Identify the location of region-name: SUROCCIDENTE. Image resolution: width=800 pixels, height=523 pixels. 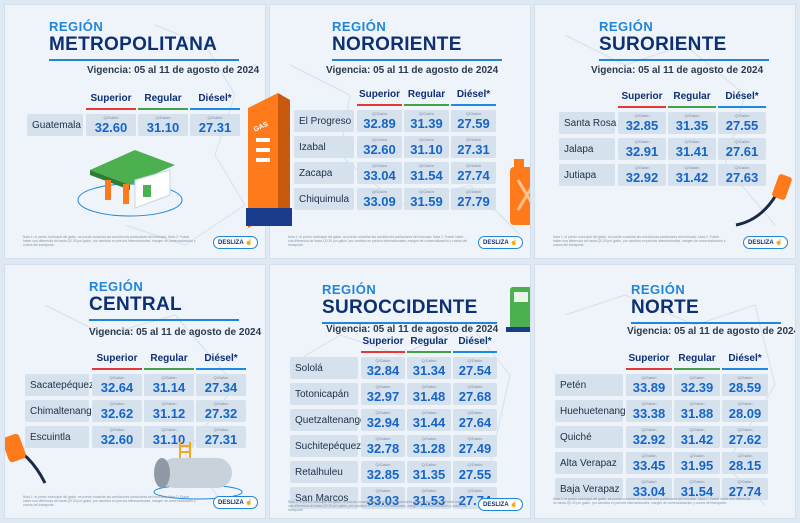
(400, 307).